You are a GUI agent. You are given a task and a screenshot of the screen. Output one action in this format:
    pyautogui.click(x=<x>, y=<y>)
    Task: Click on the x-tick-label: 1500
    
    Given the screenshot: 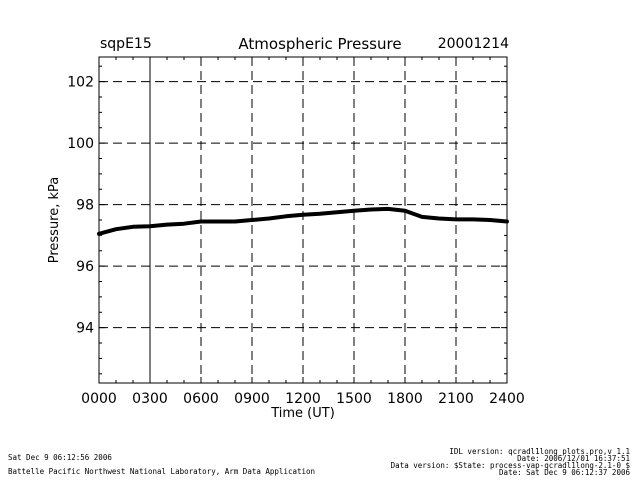 What is the action you would take?
    pyautogui.click(x=354, y=399)
    